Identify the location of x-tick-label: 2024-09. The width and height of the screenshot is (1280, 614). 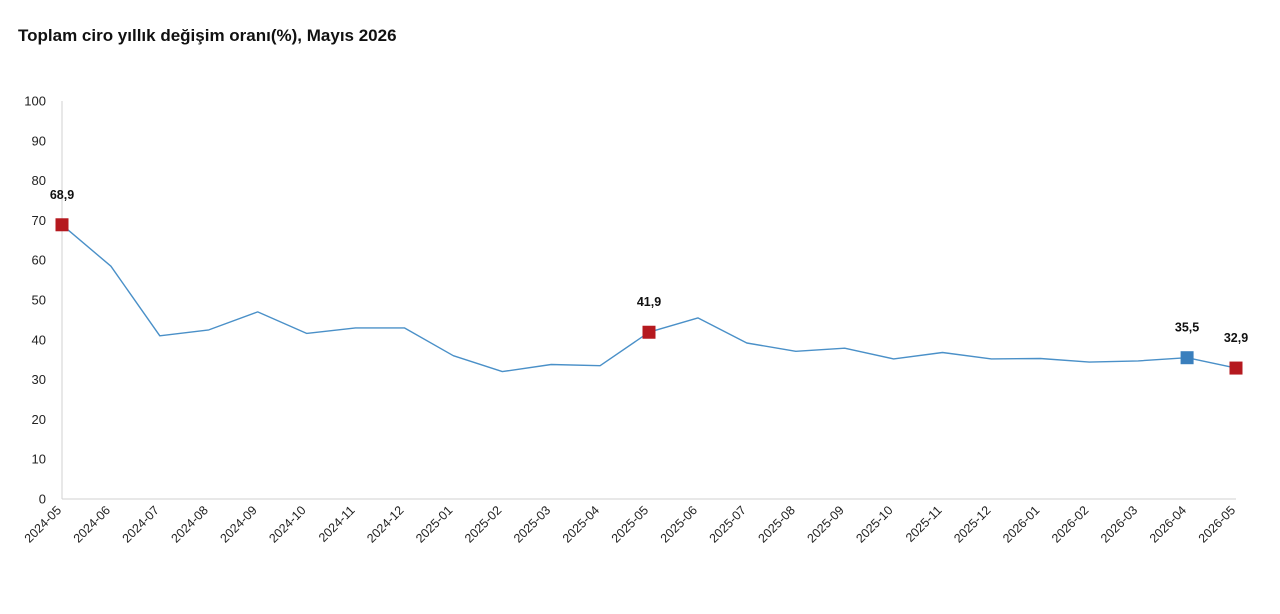
(238, 524).